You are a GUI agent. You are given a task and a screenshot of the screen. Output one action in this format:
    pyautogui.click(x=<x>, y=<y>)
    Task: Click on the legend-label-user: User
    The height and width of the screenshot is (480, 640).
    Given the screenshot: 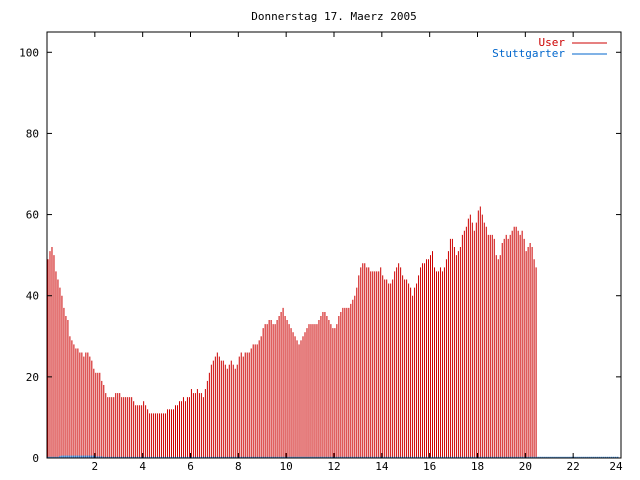 What is the action you would take?
    pyautogui.click(x=552, y=42)
    